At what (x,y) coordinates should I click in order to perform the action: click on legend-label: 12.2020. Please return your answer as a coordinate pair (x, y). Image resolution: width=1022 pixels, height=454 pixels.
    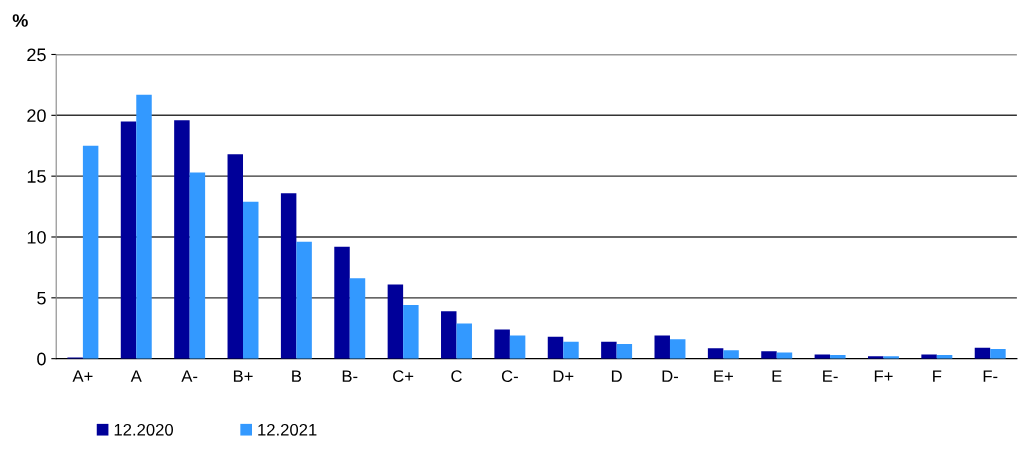
    Looking at the image, I should click on (144, 429).